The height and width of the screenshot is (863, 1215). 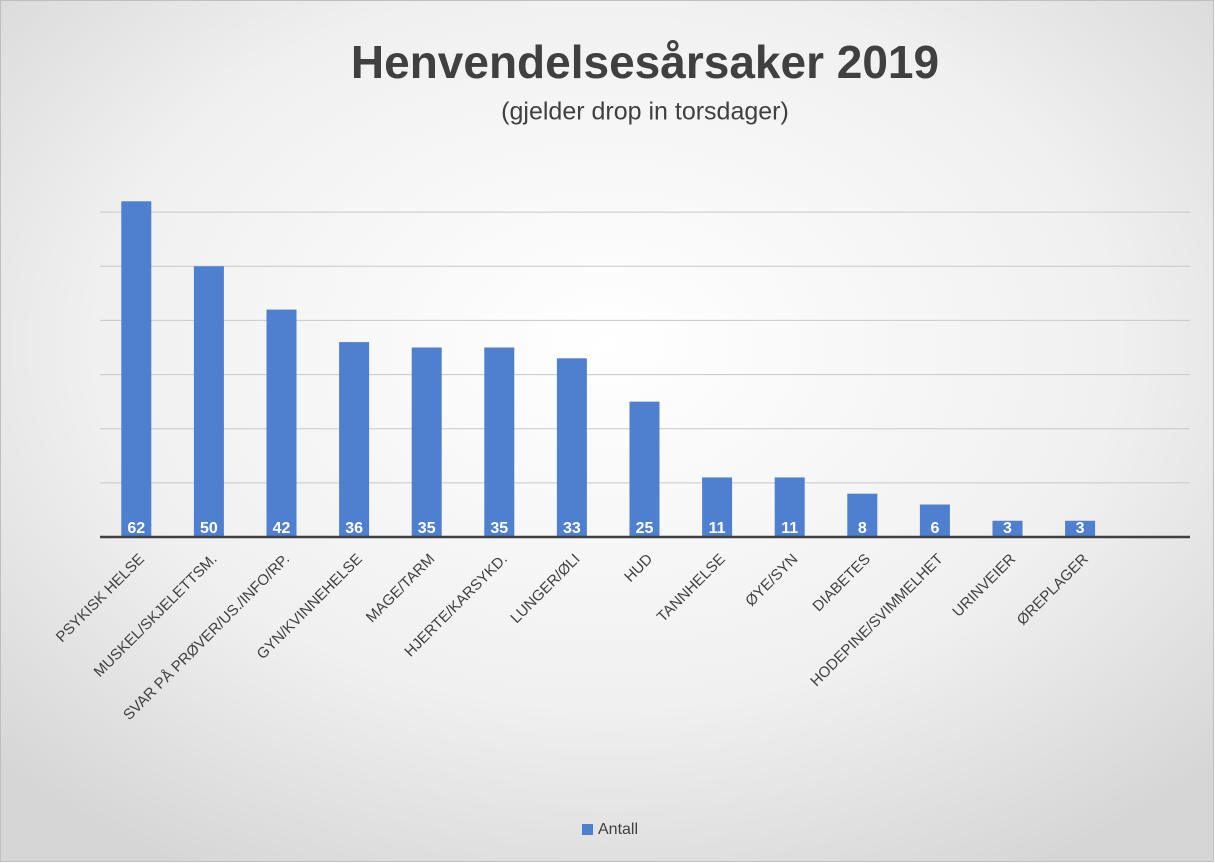 I want to click on value-label: 6, so click(x=934, y=528).